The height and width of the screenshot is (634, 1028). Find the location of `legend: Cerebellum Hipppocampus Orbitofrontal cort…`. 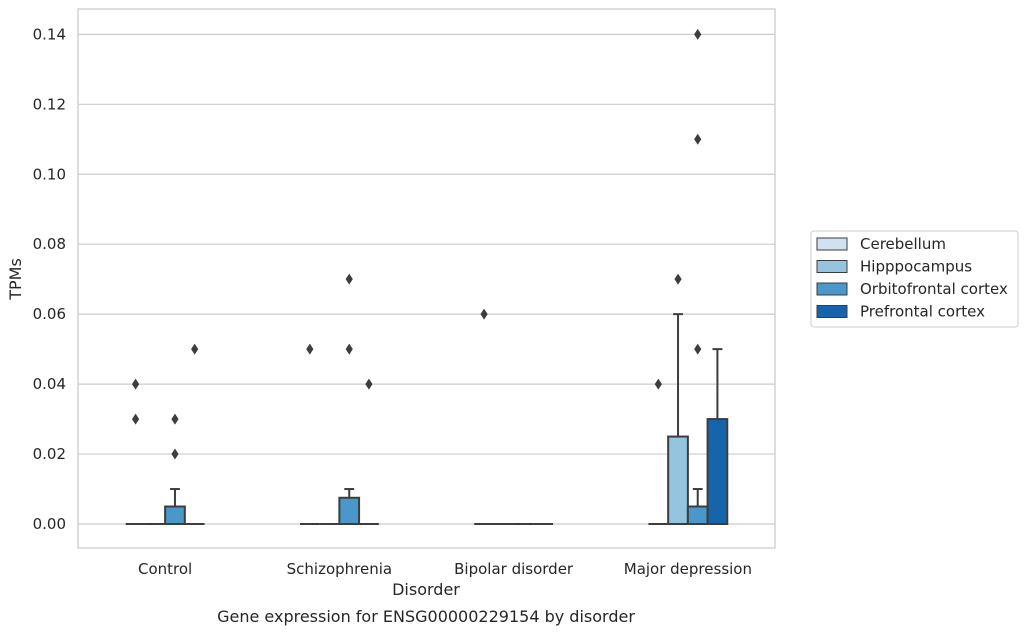

legend: Cerebellum Hipppocampus Orbitofrontal cort… is located at coordinates (914, 279).